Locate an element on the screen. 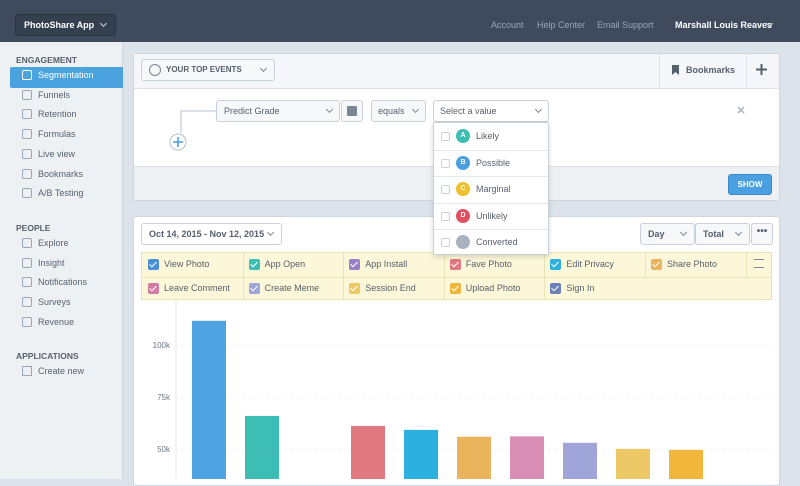  show-button is located at coordinates (750, 184).